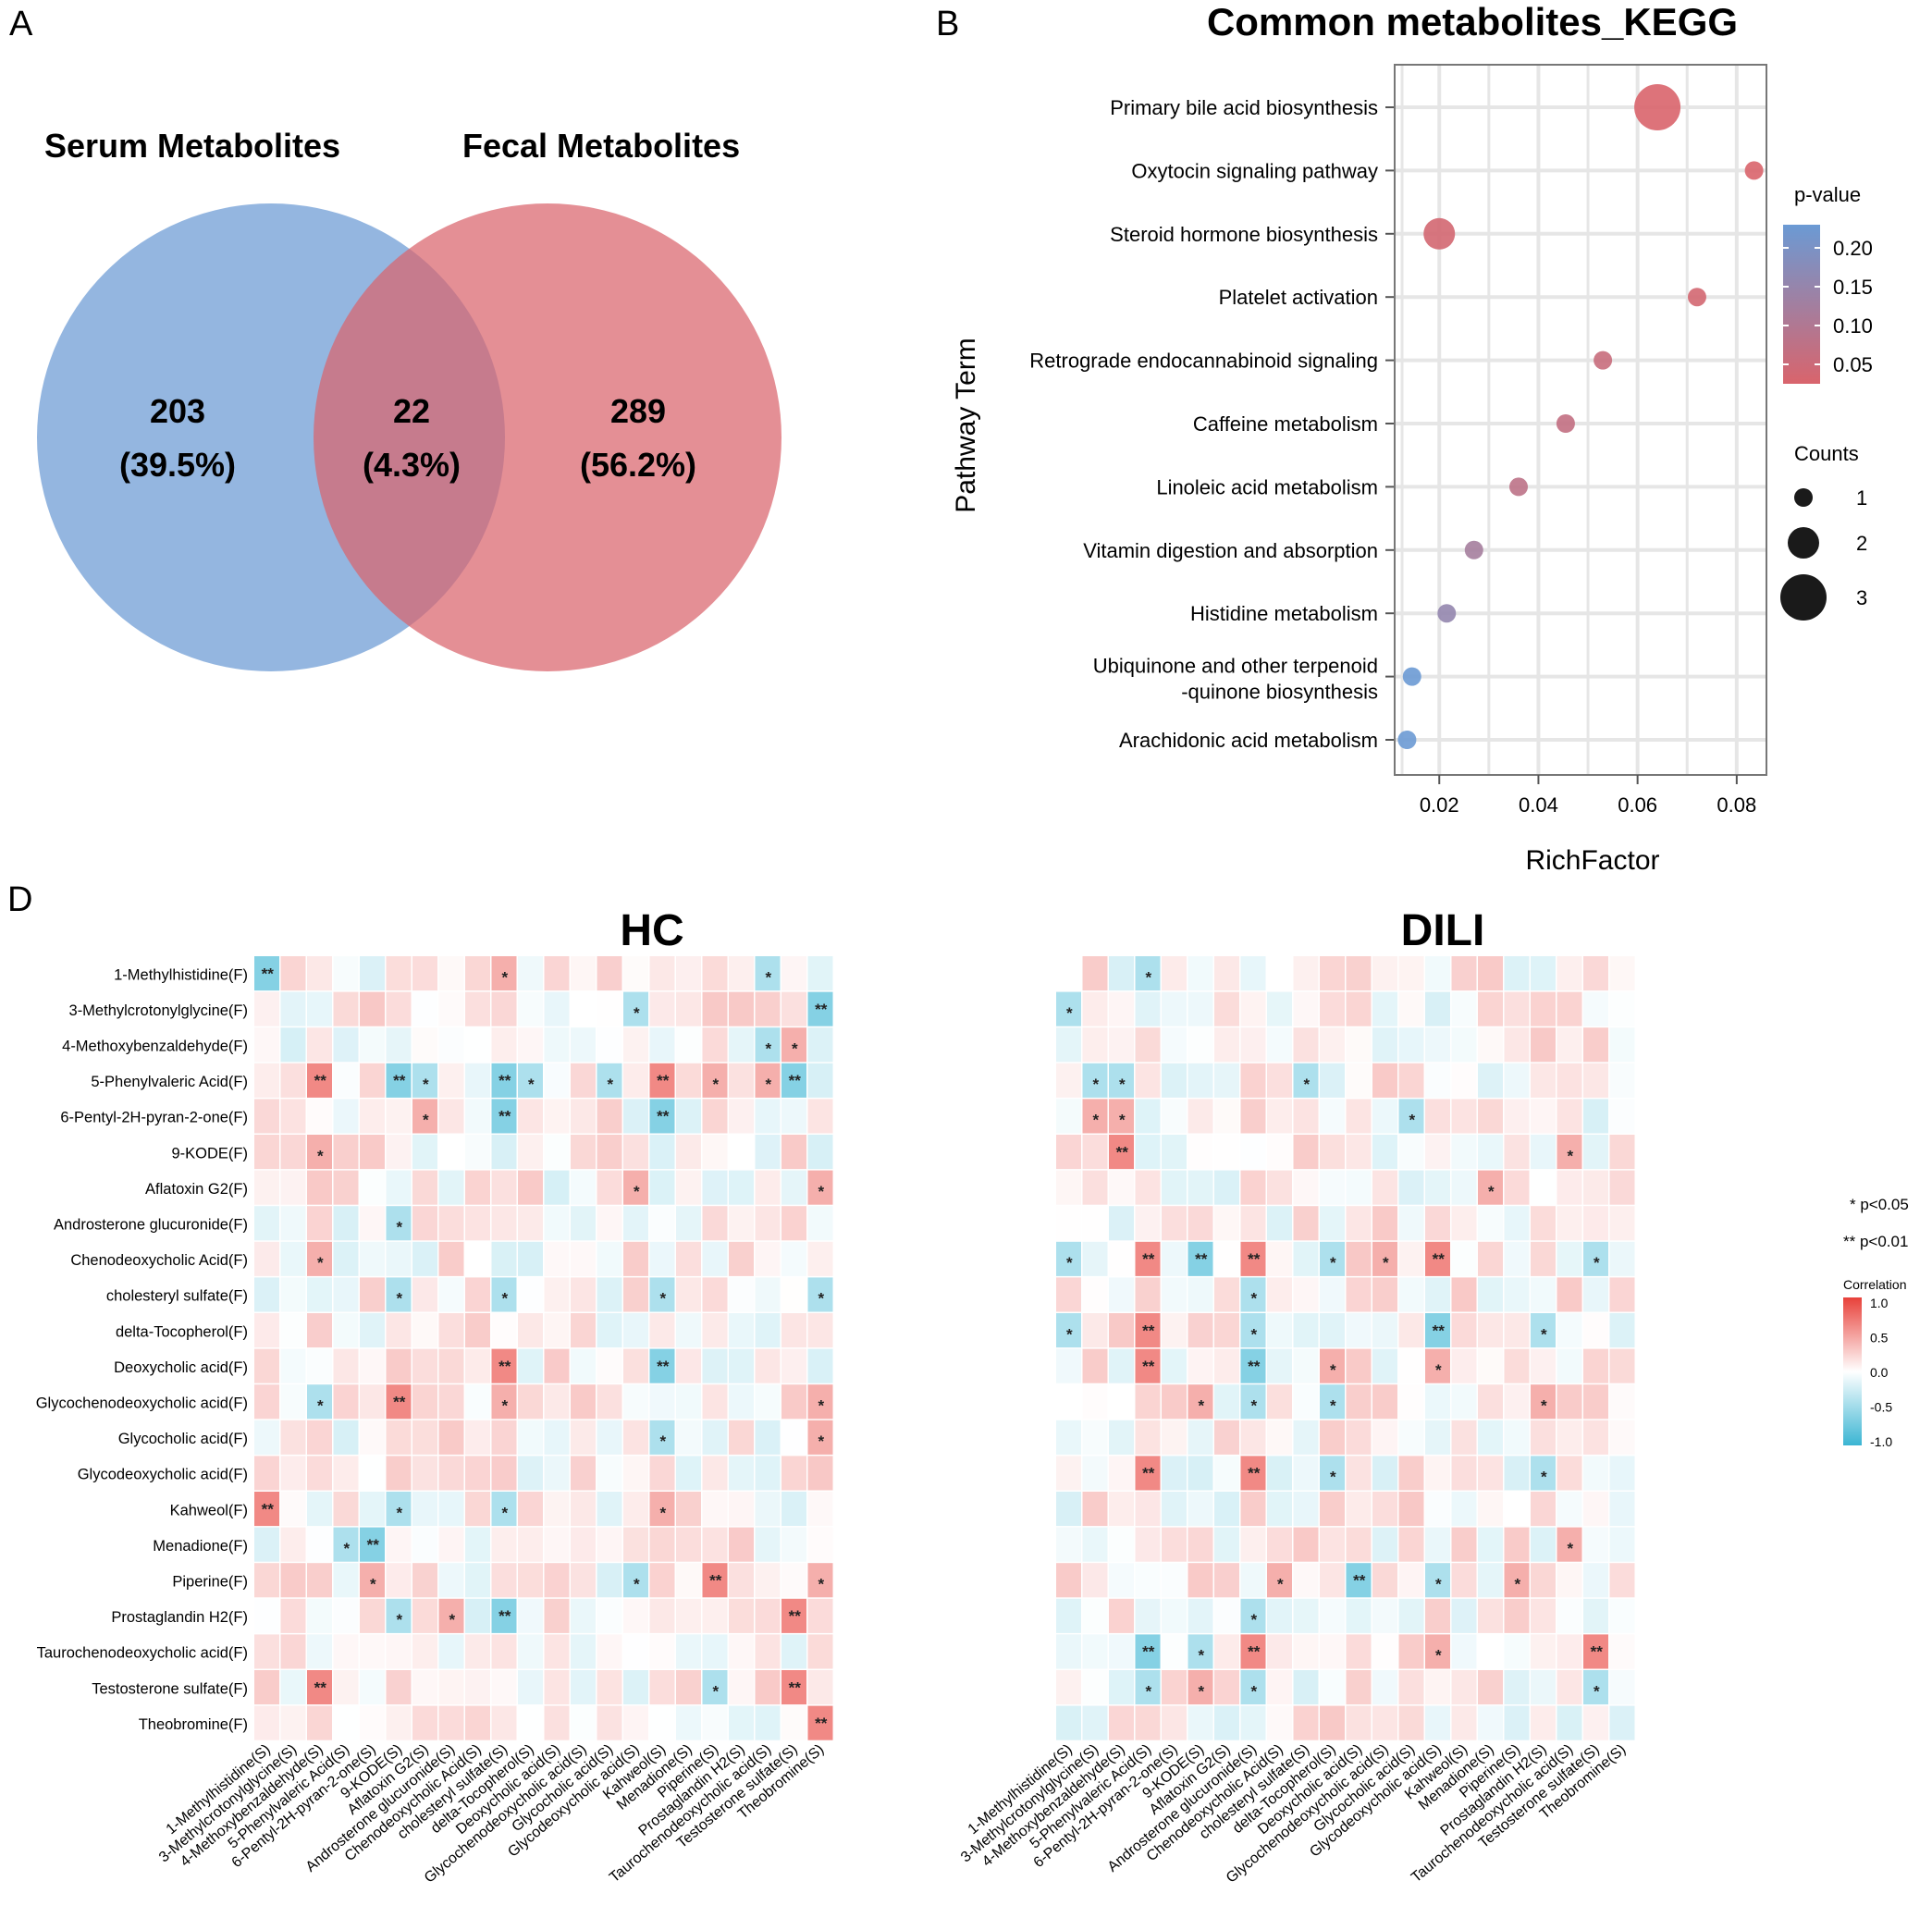 The height and width of the screenshot is (1930, 1932). What do you see at coordinates (1824, 553) in the screenshot?
I see `counts-legend: 1 2 3` at bounding box center [1824, 553].